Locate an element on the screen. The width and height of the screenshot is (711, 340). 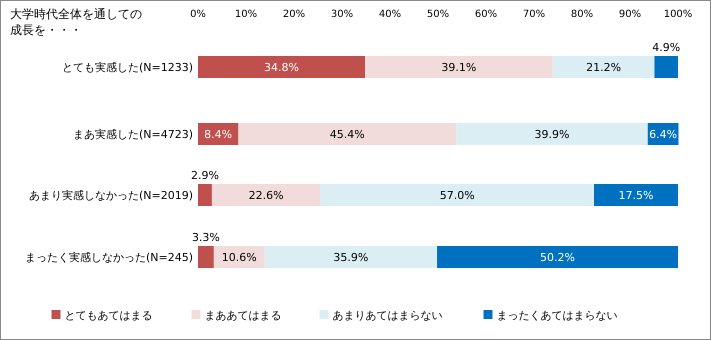
data-label: 2.9% is located at coordinates (204, 175).